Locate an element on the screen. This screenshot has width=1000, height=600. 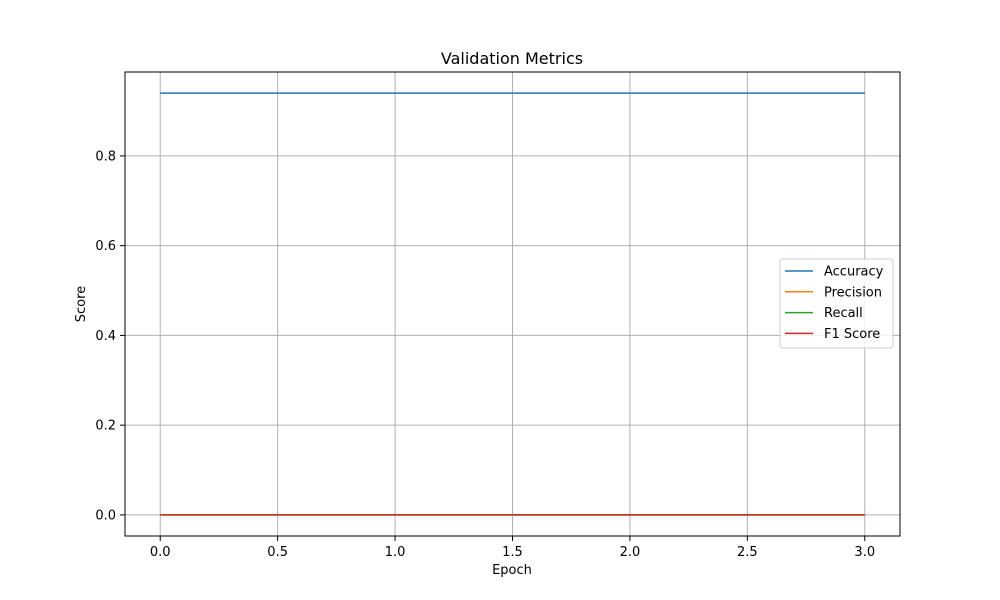
chart-title: Validation Metrics is located at coordinates (512, 58).